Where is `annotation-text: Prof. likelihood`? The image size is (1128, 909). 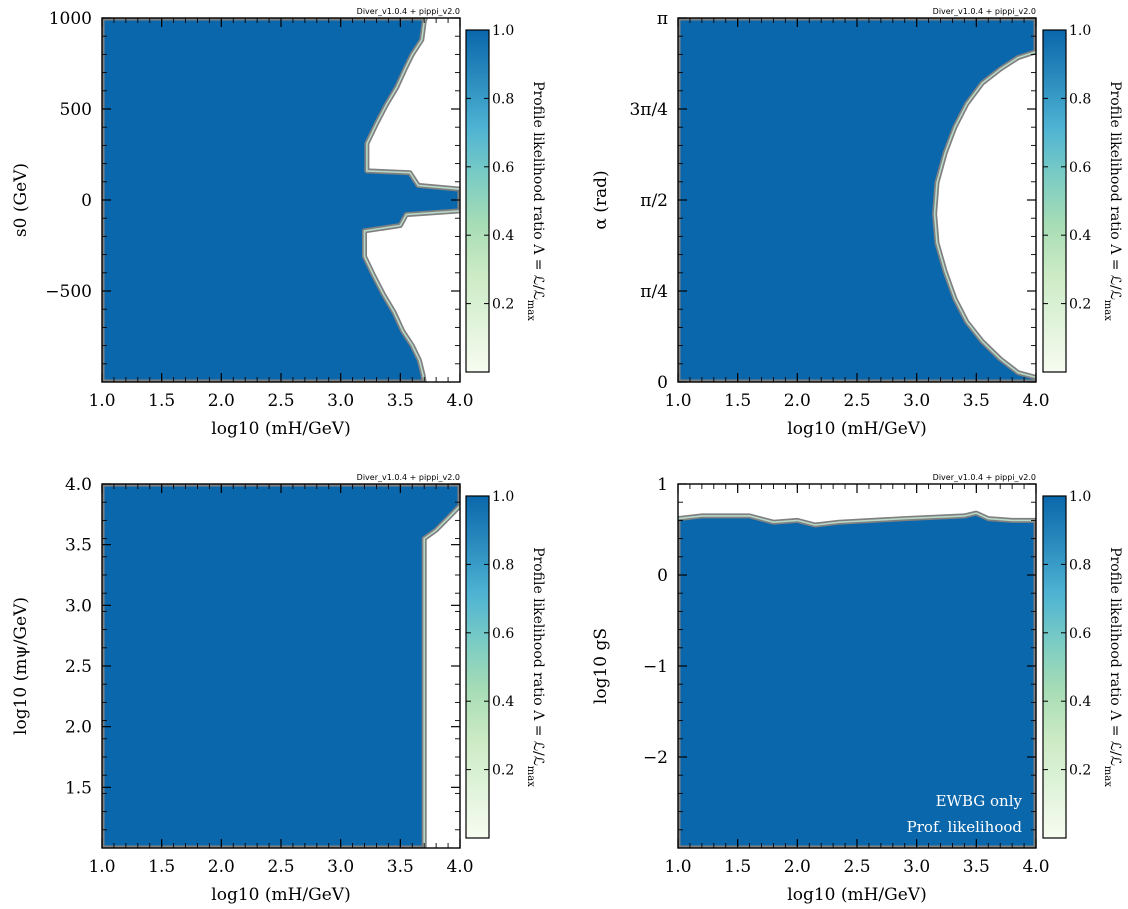
annotation-text: Prof. likelihood is located at coordinates (965, 827).